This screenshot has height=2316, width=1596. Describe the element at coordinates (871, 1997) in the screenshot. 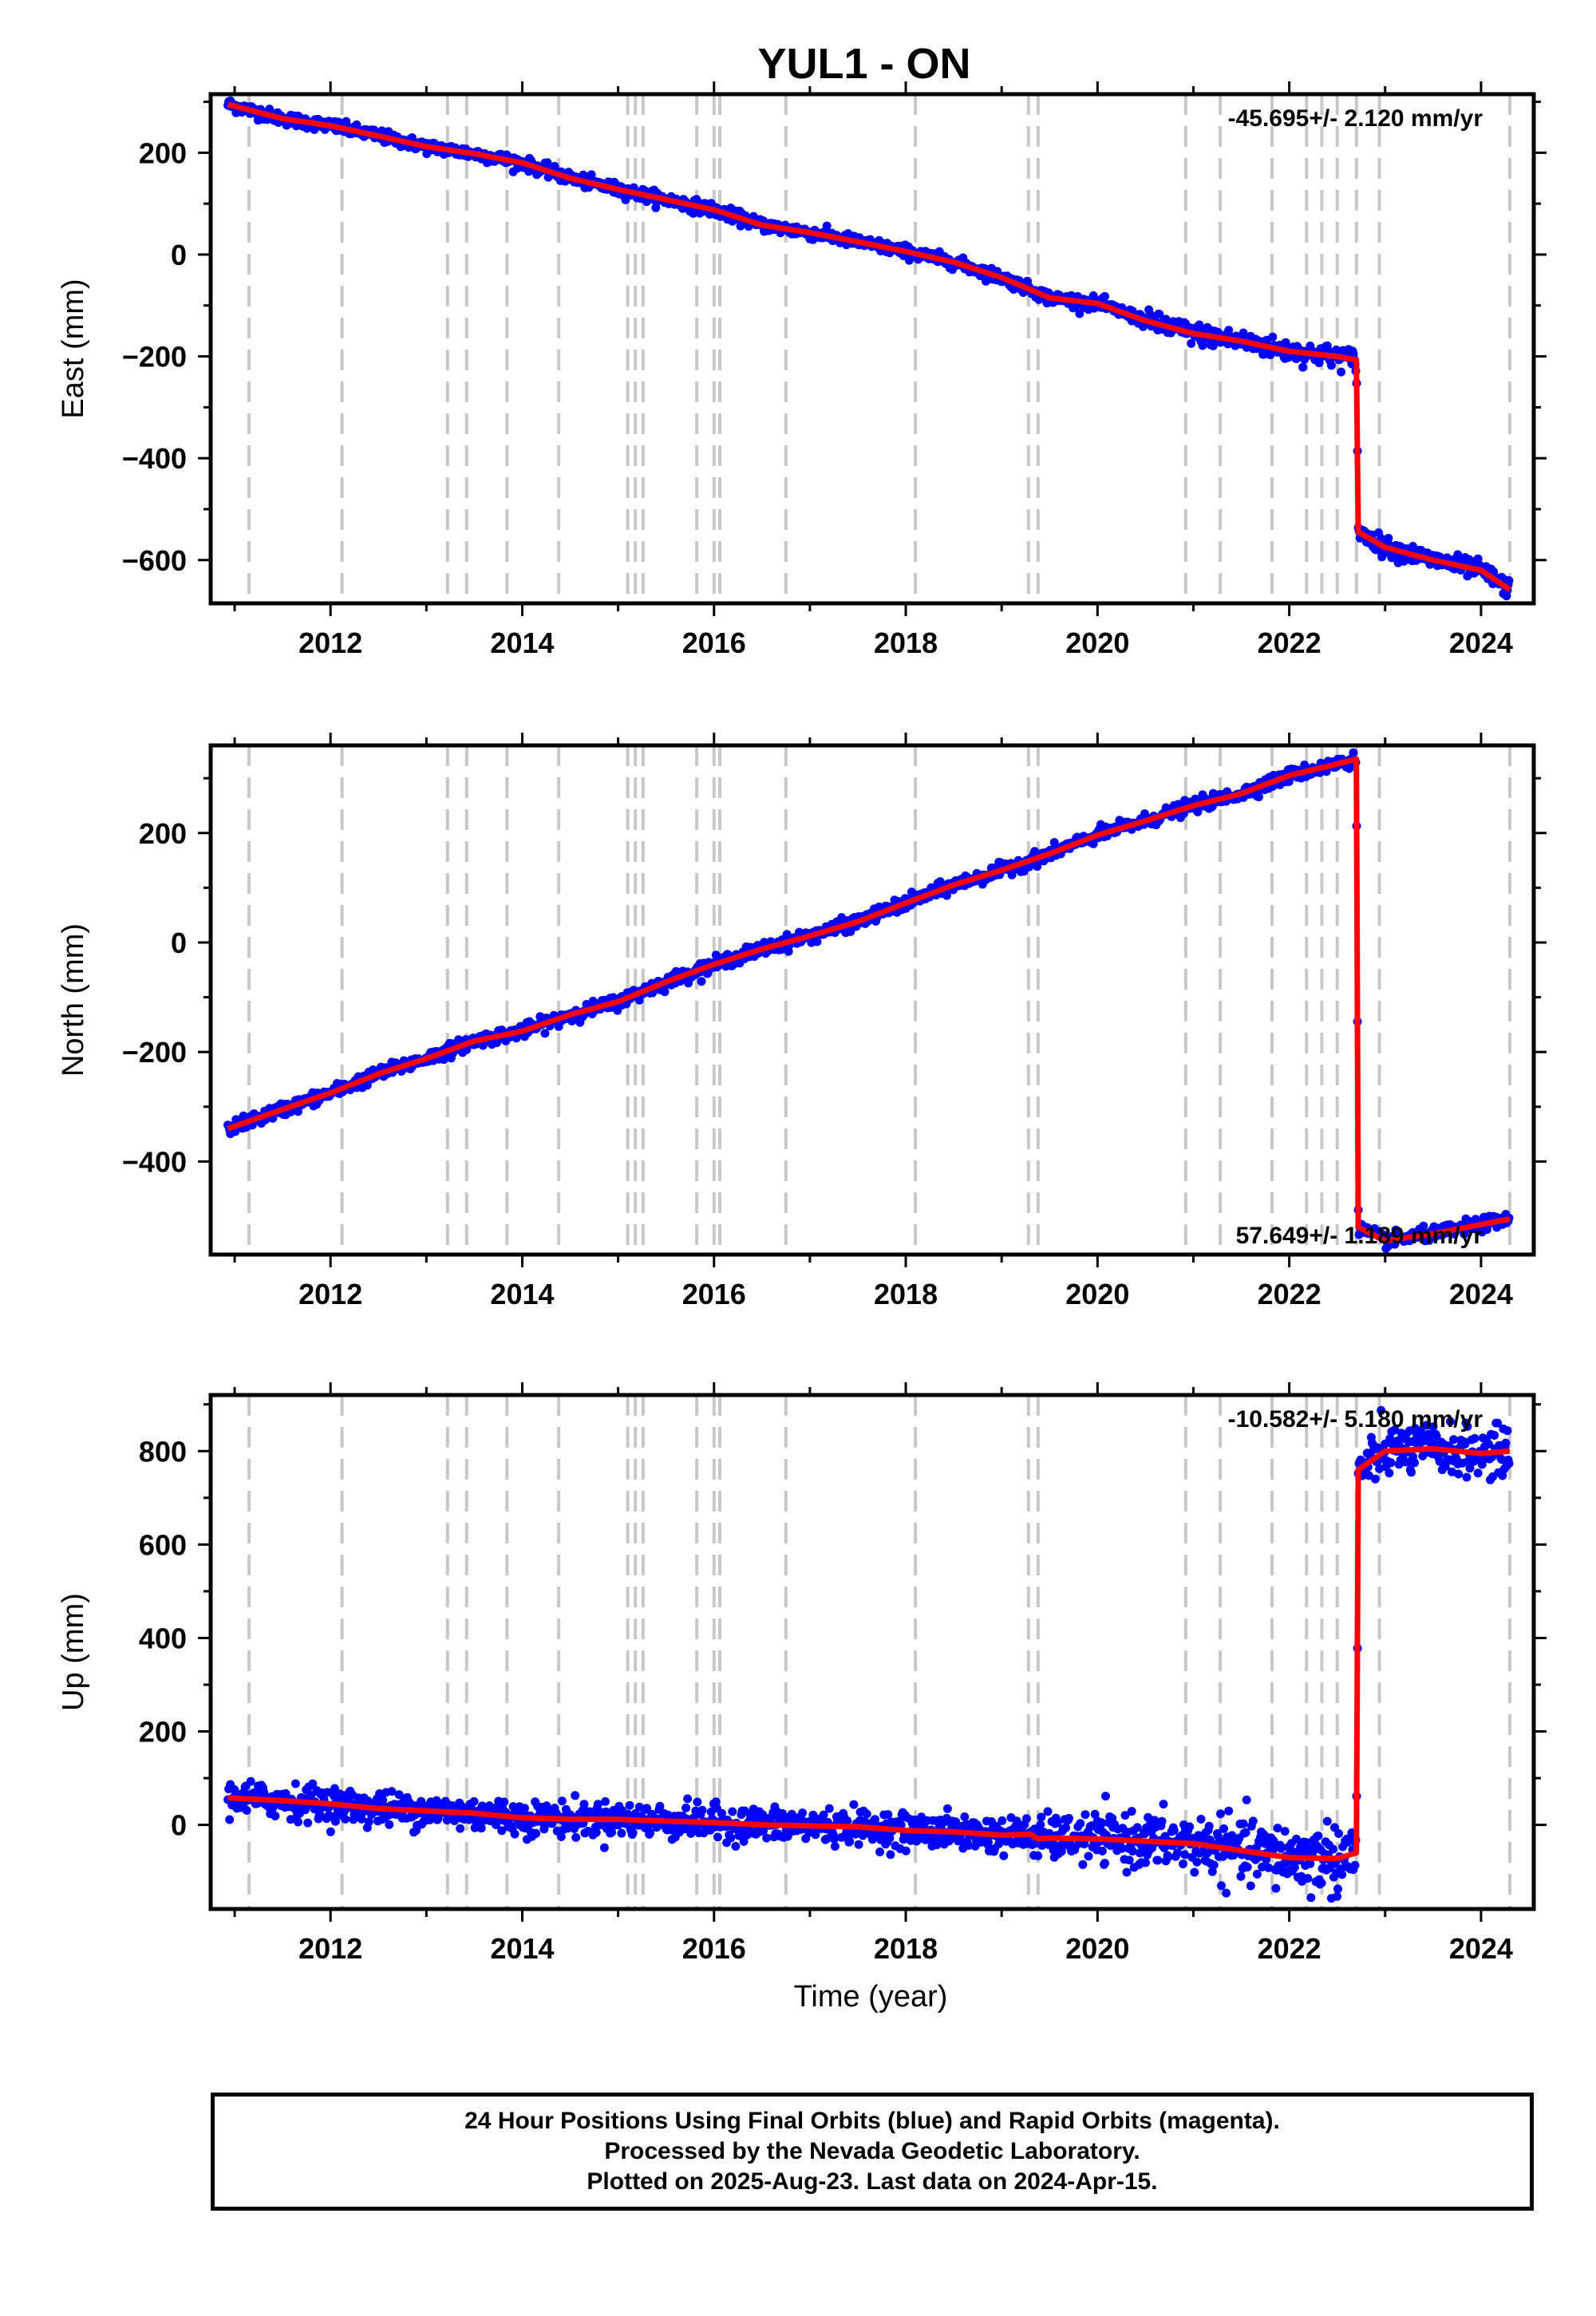

I see `x-axis-label: Time (year)` at that location.